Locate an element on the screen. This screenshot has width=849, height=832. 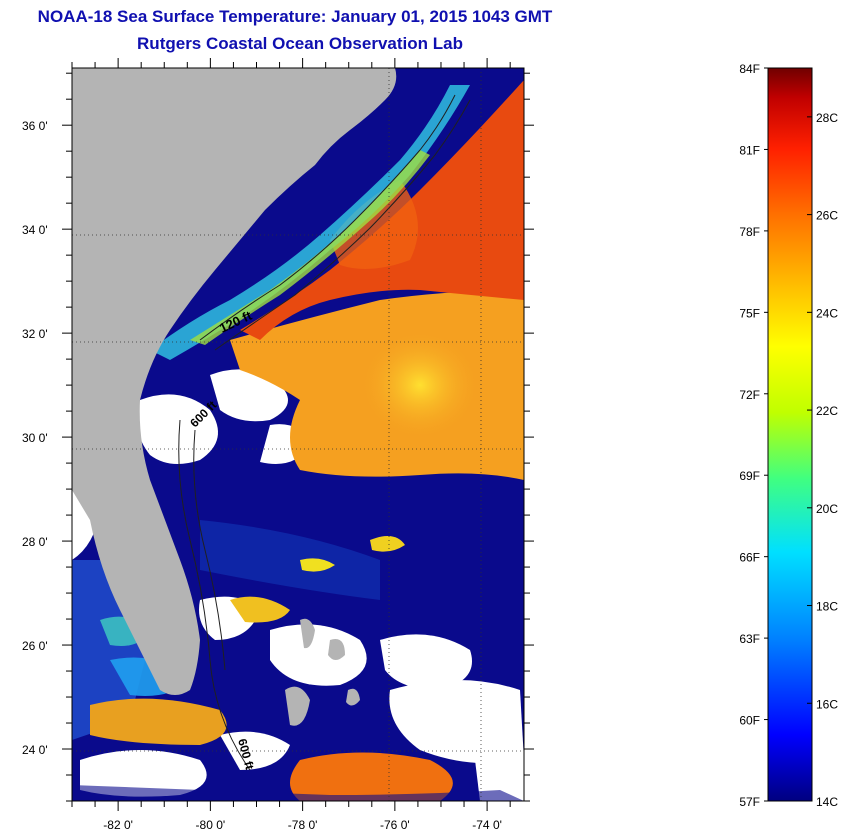
colorbar-f-label: 75F is located at coordinates (749, 313).